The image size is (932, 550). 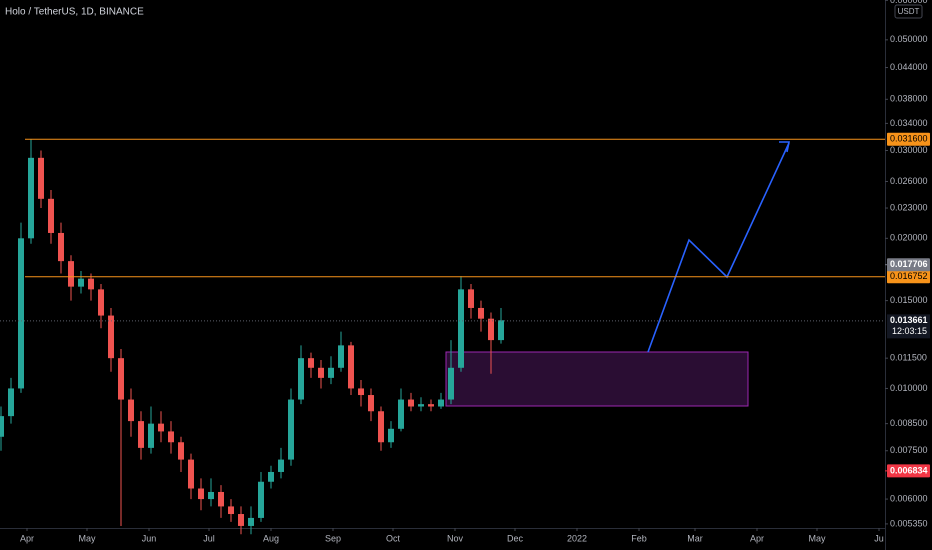 What do you see at coordinates (515, 538) in the screenshot?
I see `x-tick-label: Dec` at bounding box center [515, 538].